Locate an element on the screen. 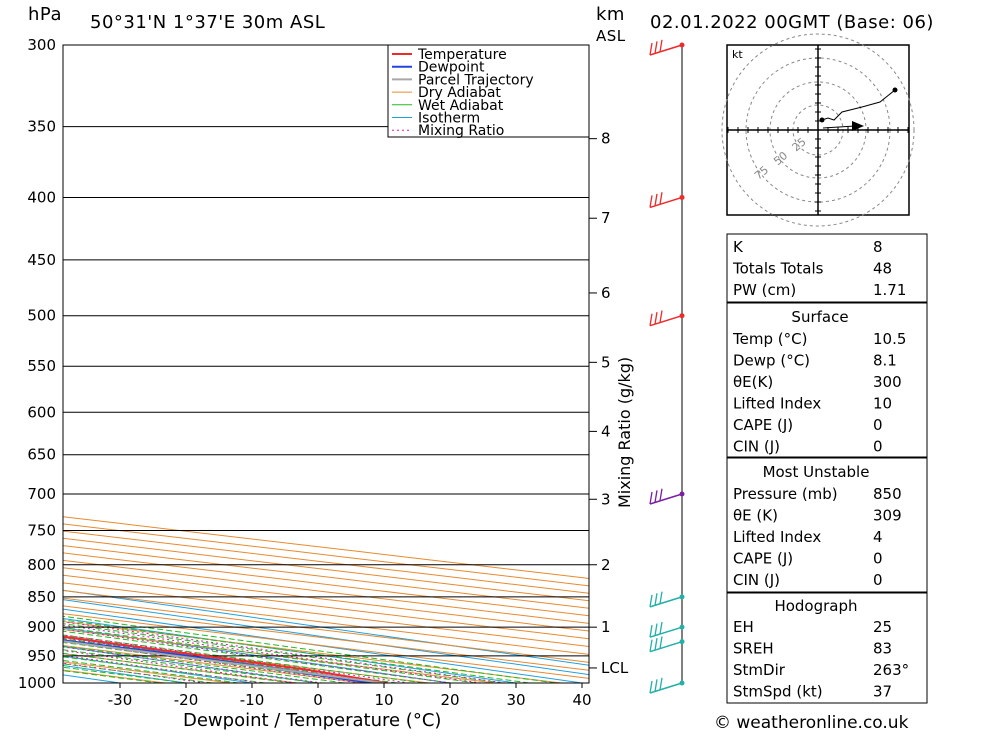 Image resolution: width=1000 pixels, height=737 pixels. temperature-tick-label: -30 is located at coordinates (120, 700).